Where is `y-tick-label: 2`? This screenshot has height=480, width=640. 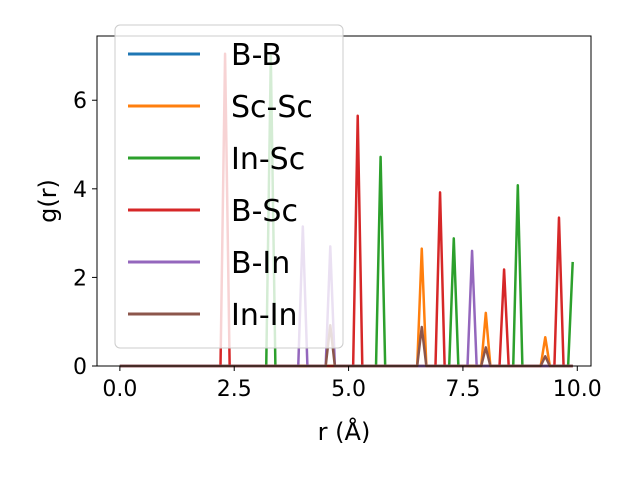 y-tick-label: 2 is located at coordinates (80, 278).